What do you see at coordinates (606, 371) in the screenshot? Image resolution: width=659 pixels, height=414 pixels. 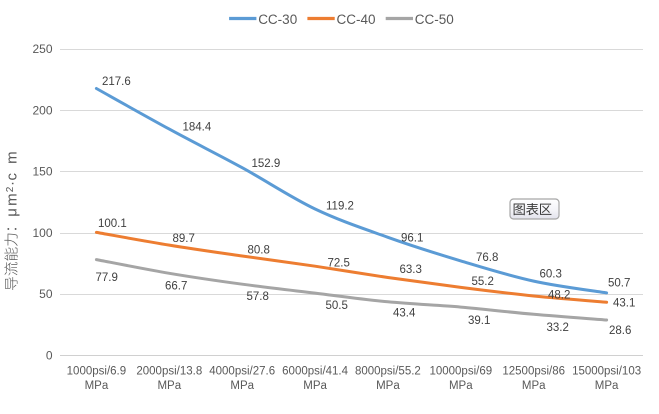 I see `svg-text: 15000psi/103` at bounding box center [606, 371].